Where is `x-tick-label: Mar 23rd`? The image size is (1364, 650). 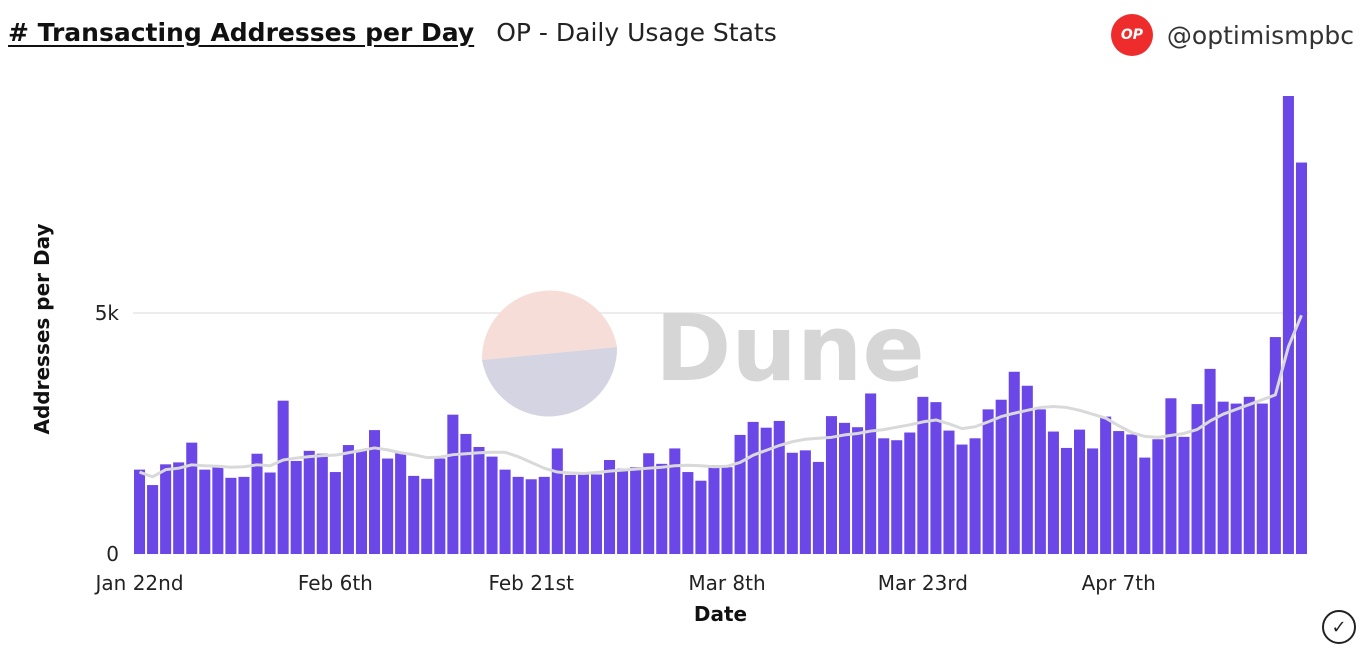
x-tick-label: Mar 23rd is located at coordinates (923, 583).